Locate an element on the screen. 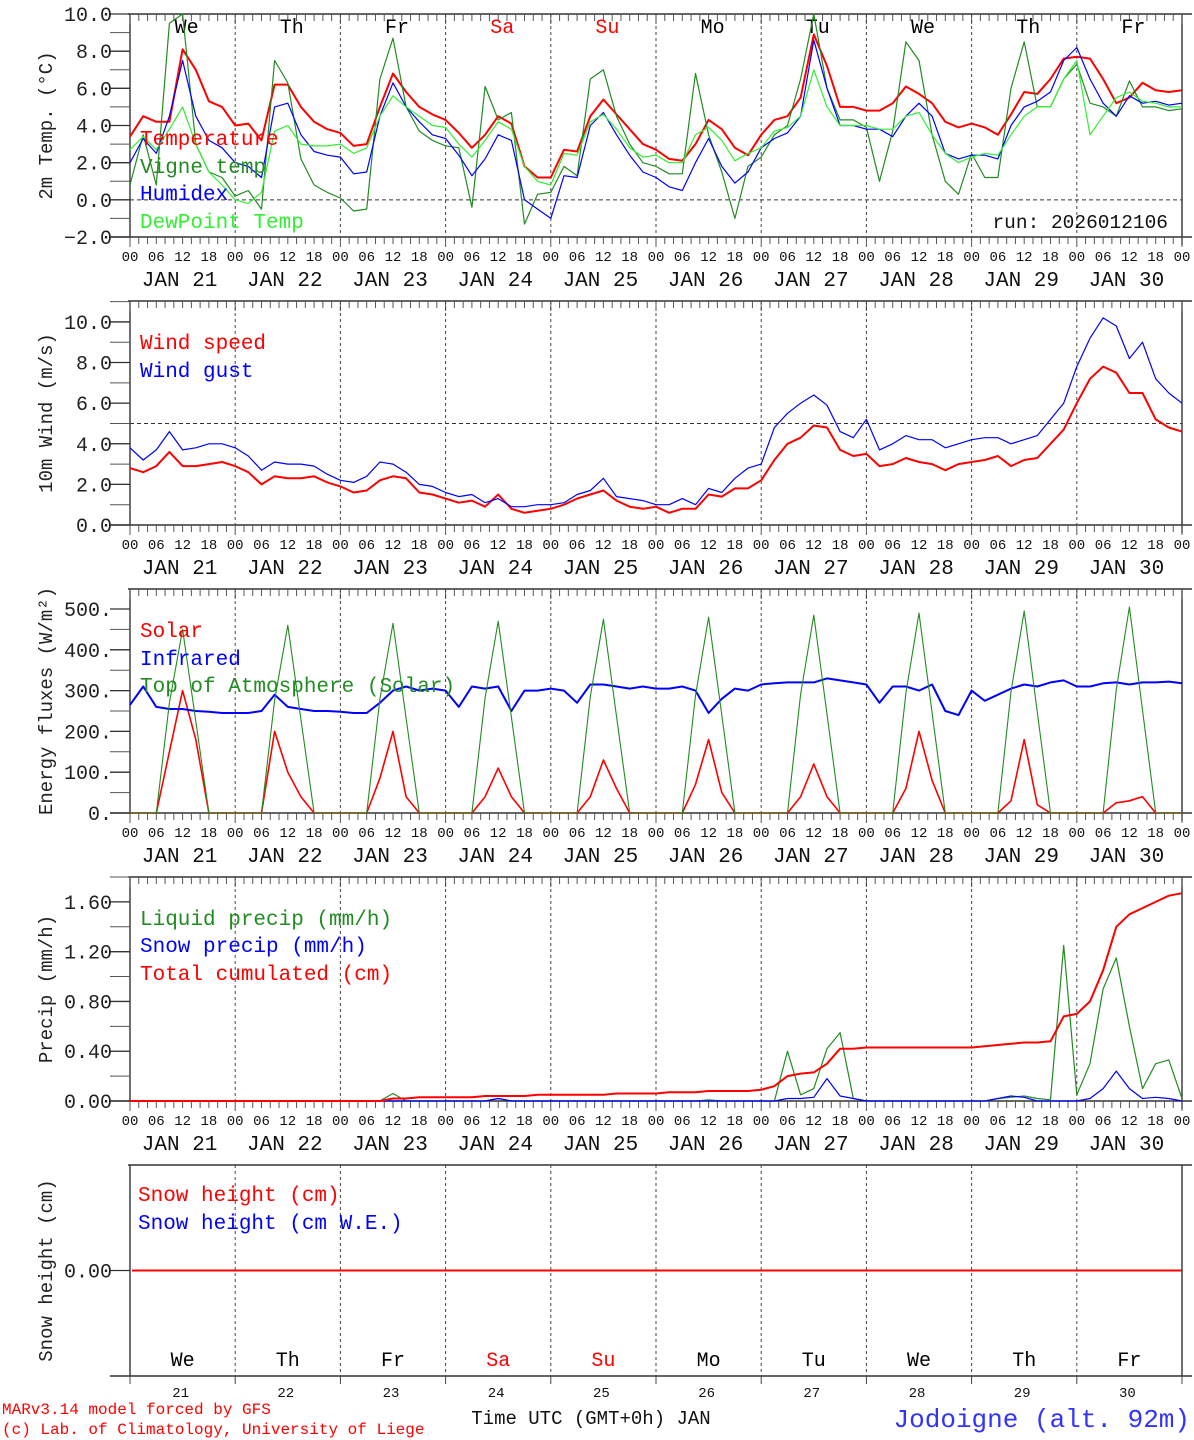 This screenshot has height=1440, width=1194. legend-snow-precip: Snow precip (mm/h) is located at coordinates (253, 947).